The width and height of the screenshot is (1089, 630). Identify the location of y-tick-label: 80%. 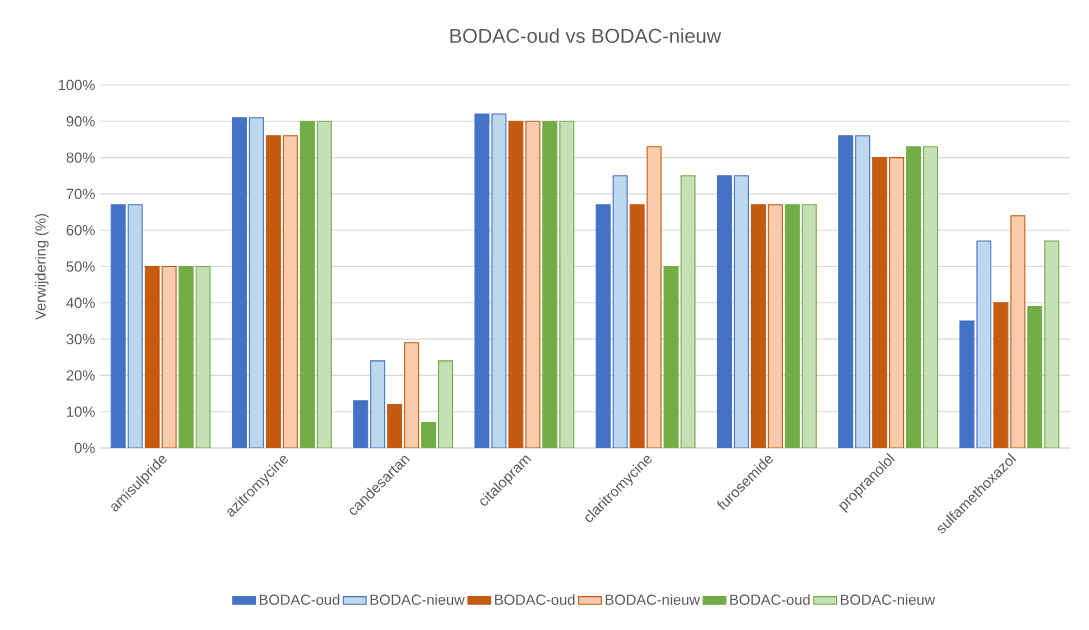
(80, 157).